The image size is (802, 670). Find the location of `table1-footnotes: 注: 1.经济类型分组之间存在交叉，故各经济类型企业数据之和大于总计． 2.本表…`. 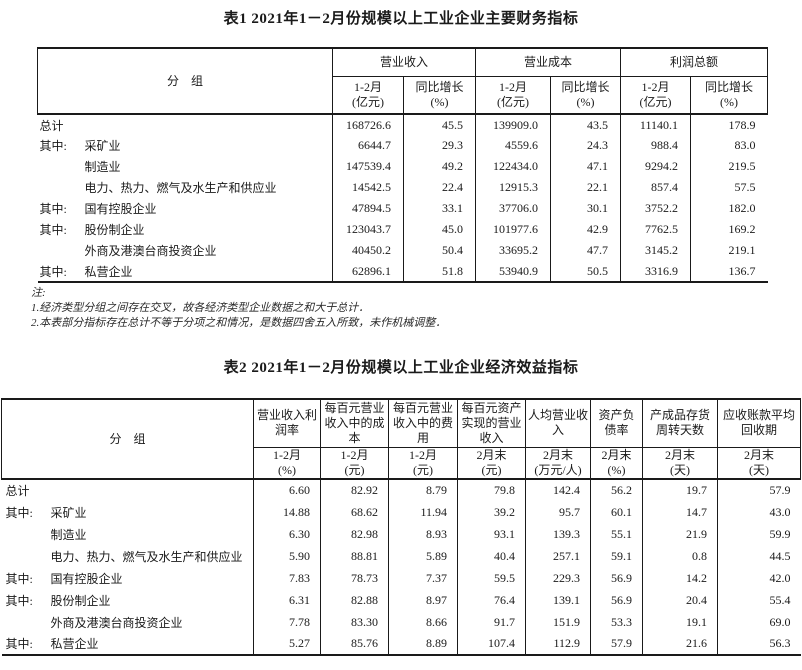

table1-footnotes: 注: 1.经济类型分组之间存在交叉，故各经济类型企业数据之和大于总计． 2.本表… is located at coordinates (401, 308).